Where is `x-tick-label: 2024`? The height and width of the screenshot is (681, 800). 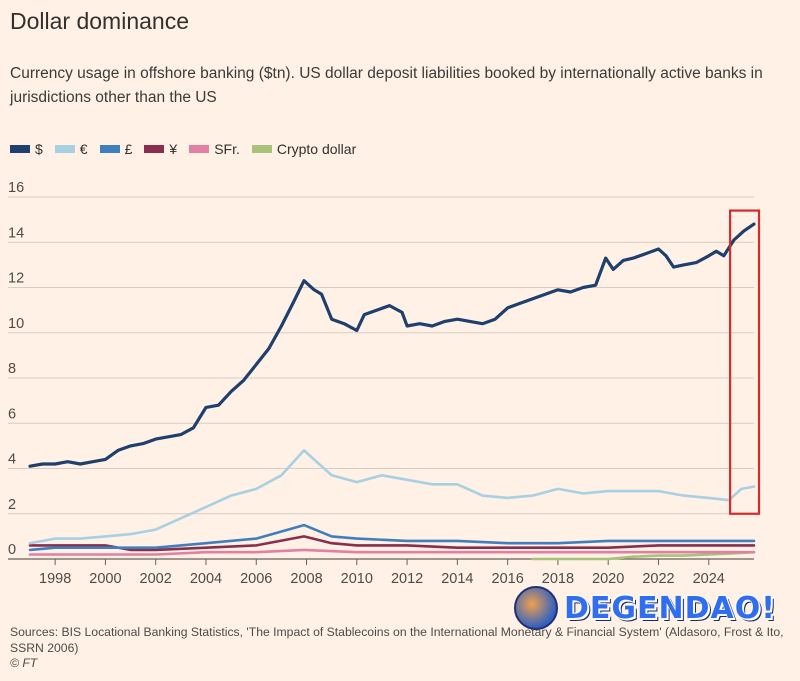 x-tick-label: 2024 is located at coordinates (709, 579).